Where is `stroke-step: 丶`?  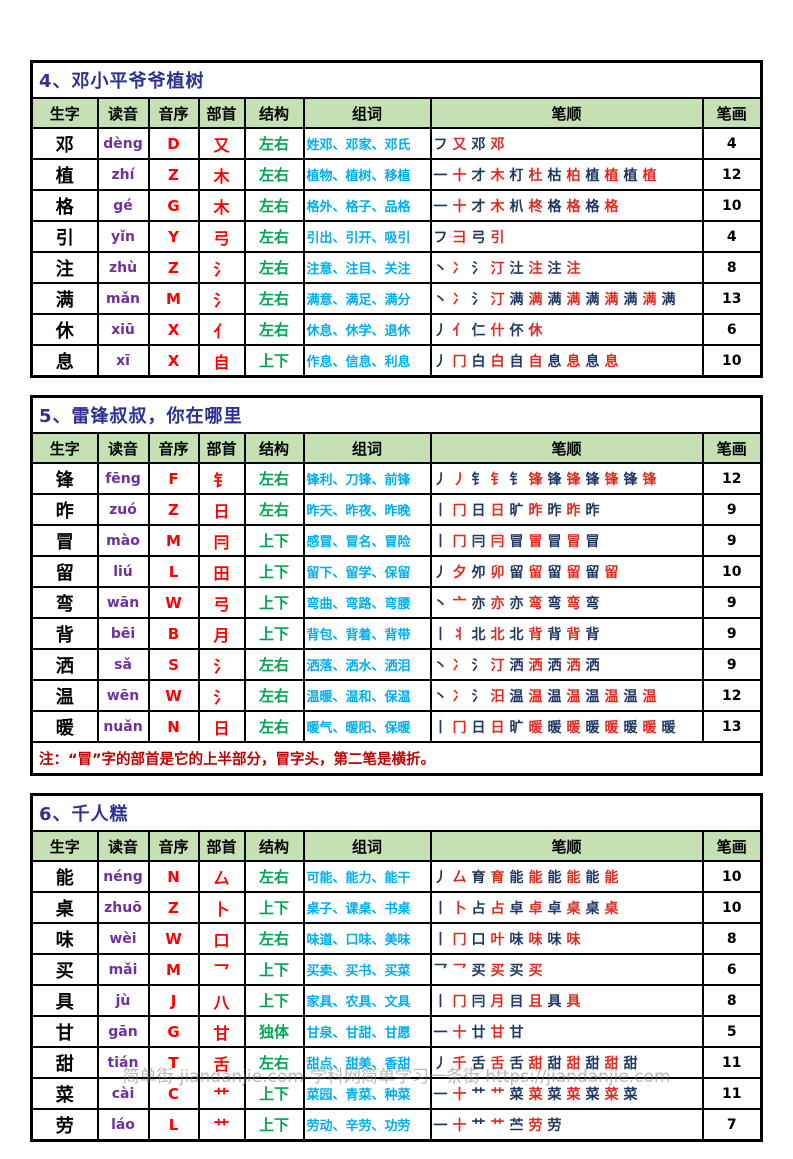 stroke-step: 丶 is located at coordinates (440, 268).